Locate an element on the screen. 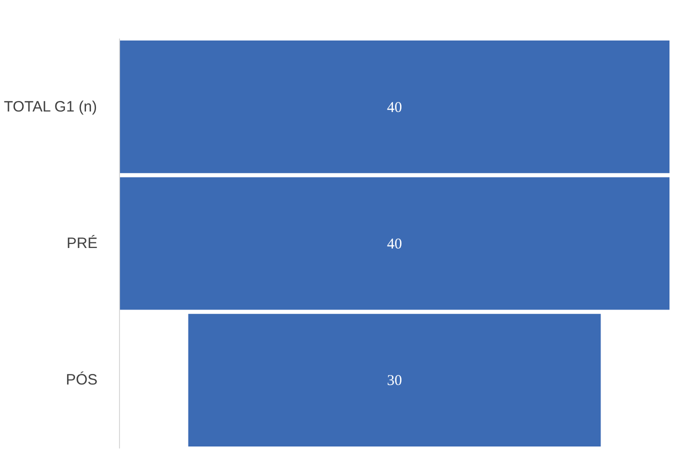  category-label: TOTAL G1 (n) is located at coordinates (50, 107).